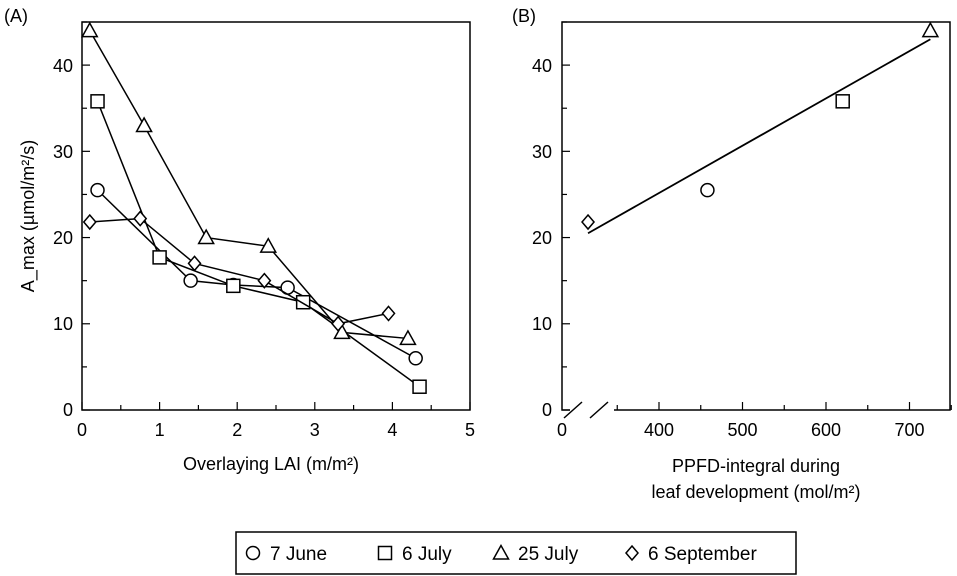 The image size is (957, 576). Describe the element at coordinates (909, 430) in the screenshot. I see `panel-b-x-tick-label: 700` at that location.